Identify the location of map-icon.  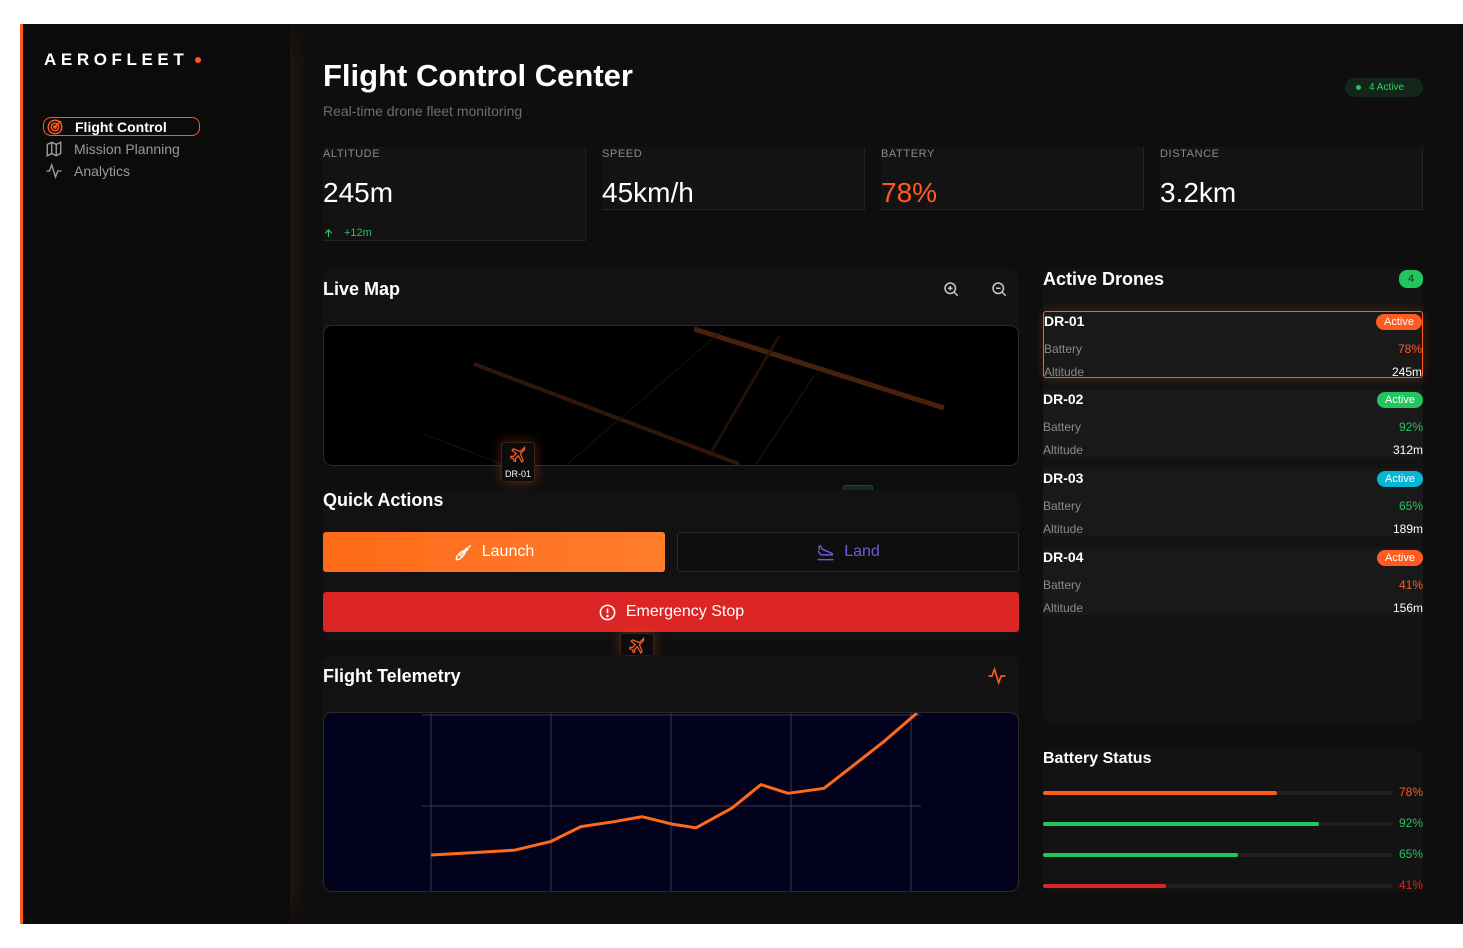
(54, 149).